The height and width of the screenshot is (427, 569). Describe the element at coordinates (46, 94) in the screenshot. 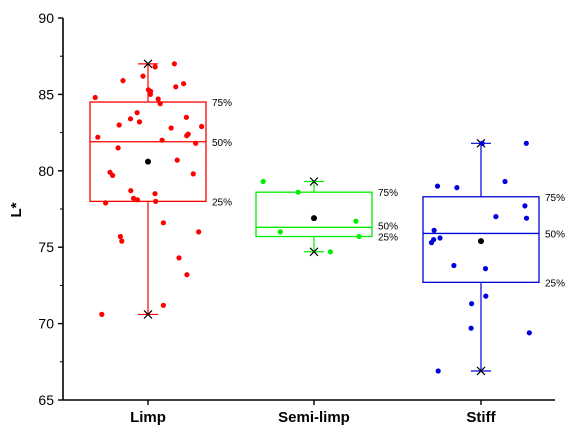

I see `y-tick-label-85: 85` at that location.